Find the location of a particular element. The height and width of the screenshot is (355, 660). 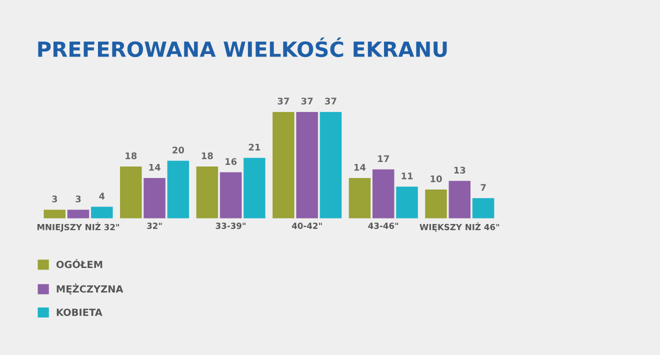

legend-label: OGÓŁEM is located at coordinates (79, 263).